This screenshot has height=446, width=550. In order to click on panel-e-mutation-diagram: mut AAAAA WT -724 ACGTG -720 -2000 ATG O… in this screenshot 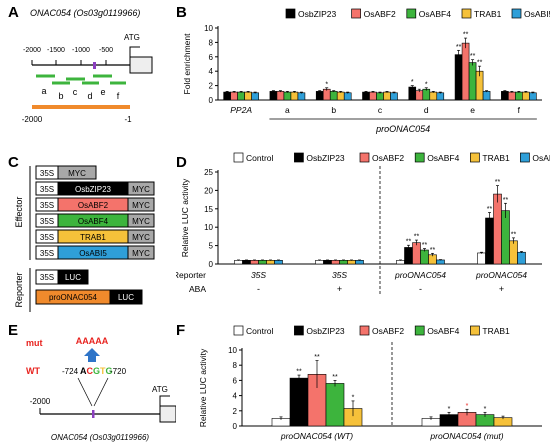, I will do `click(101, 389)`.